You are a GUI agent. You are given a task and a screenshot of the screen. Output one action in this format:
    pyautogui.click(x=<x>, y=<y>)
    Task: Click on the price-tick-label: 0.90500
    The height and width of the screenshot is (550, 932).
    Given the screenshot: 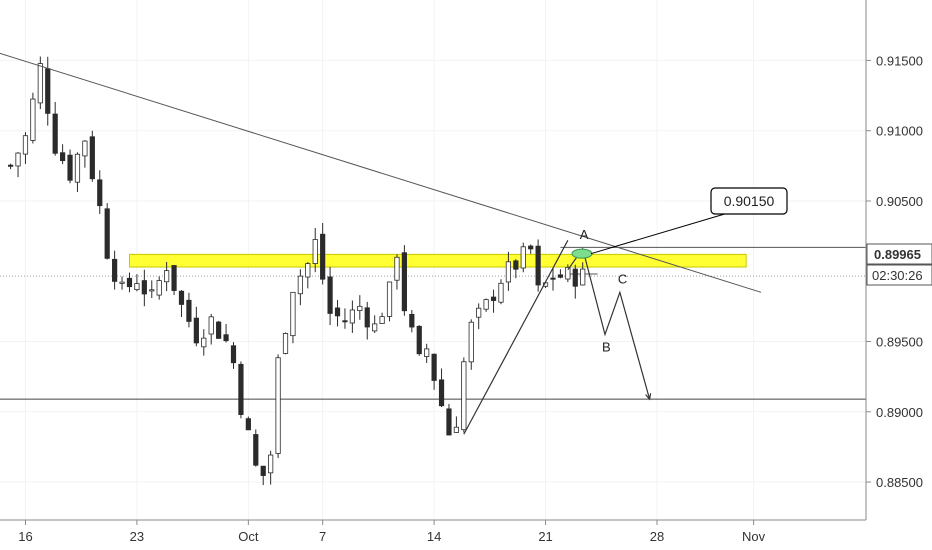 What is the action you would take?
    pyautogui.click(x=899, y=201)
    